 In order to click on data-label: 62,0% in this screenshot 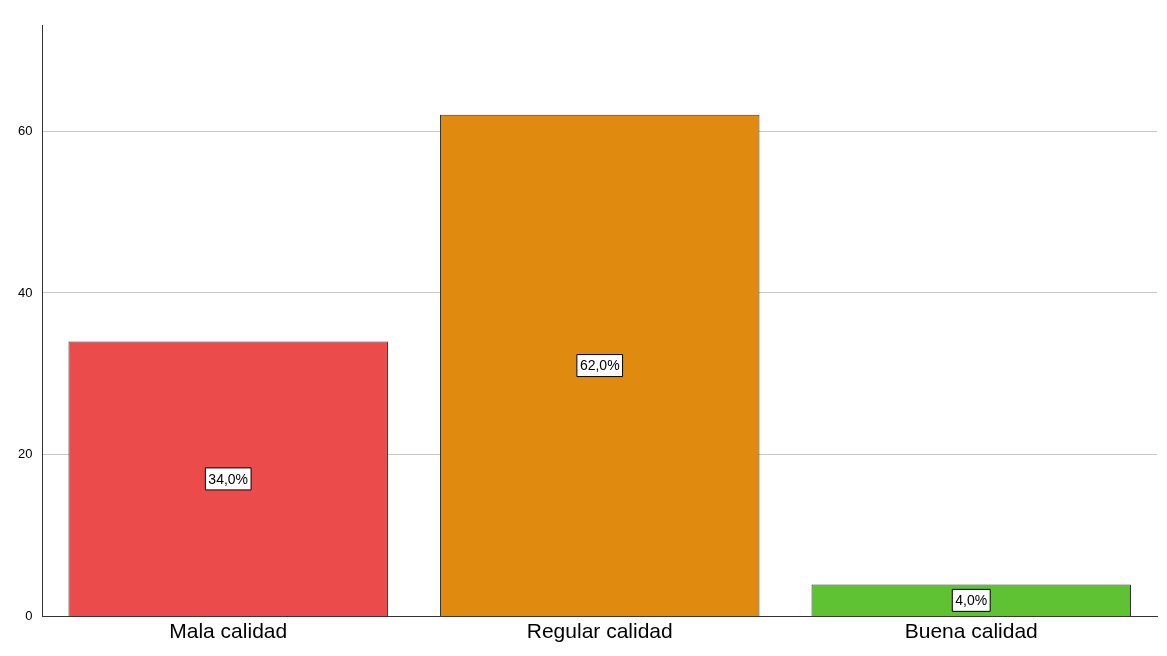, I will do `click(599, 365)`.